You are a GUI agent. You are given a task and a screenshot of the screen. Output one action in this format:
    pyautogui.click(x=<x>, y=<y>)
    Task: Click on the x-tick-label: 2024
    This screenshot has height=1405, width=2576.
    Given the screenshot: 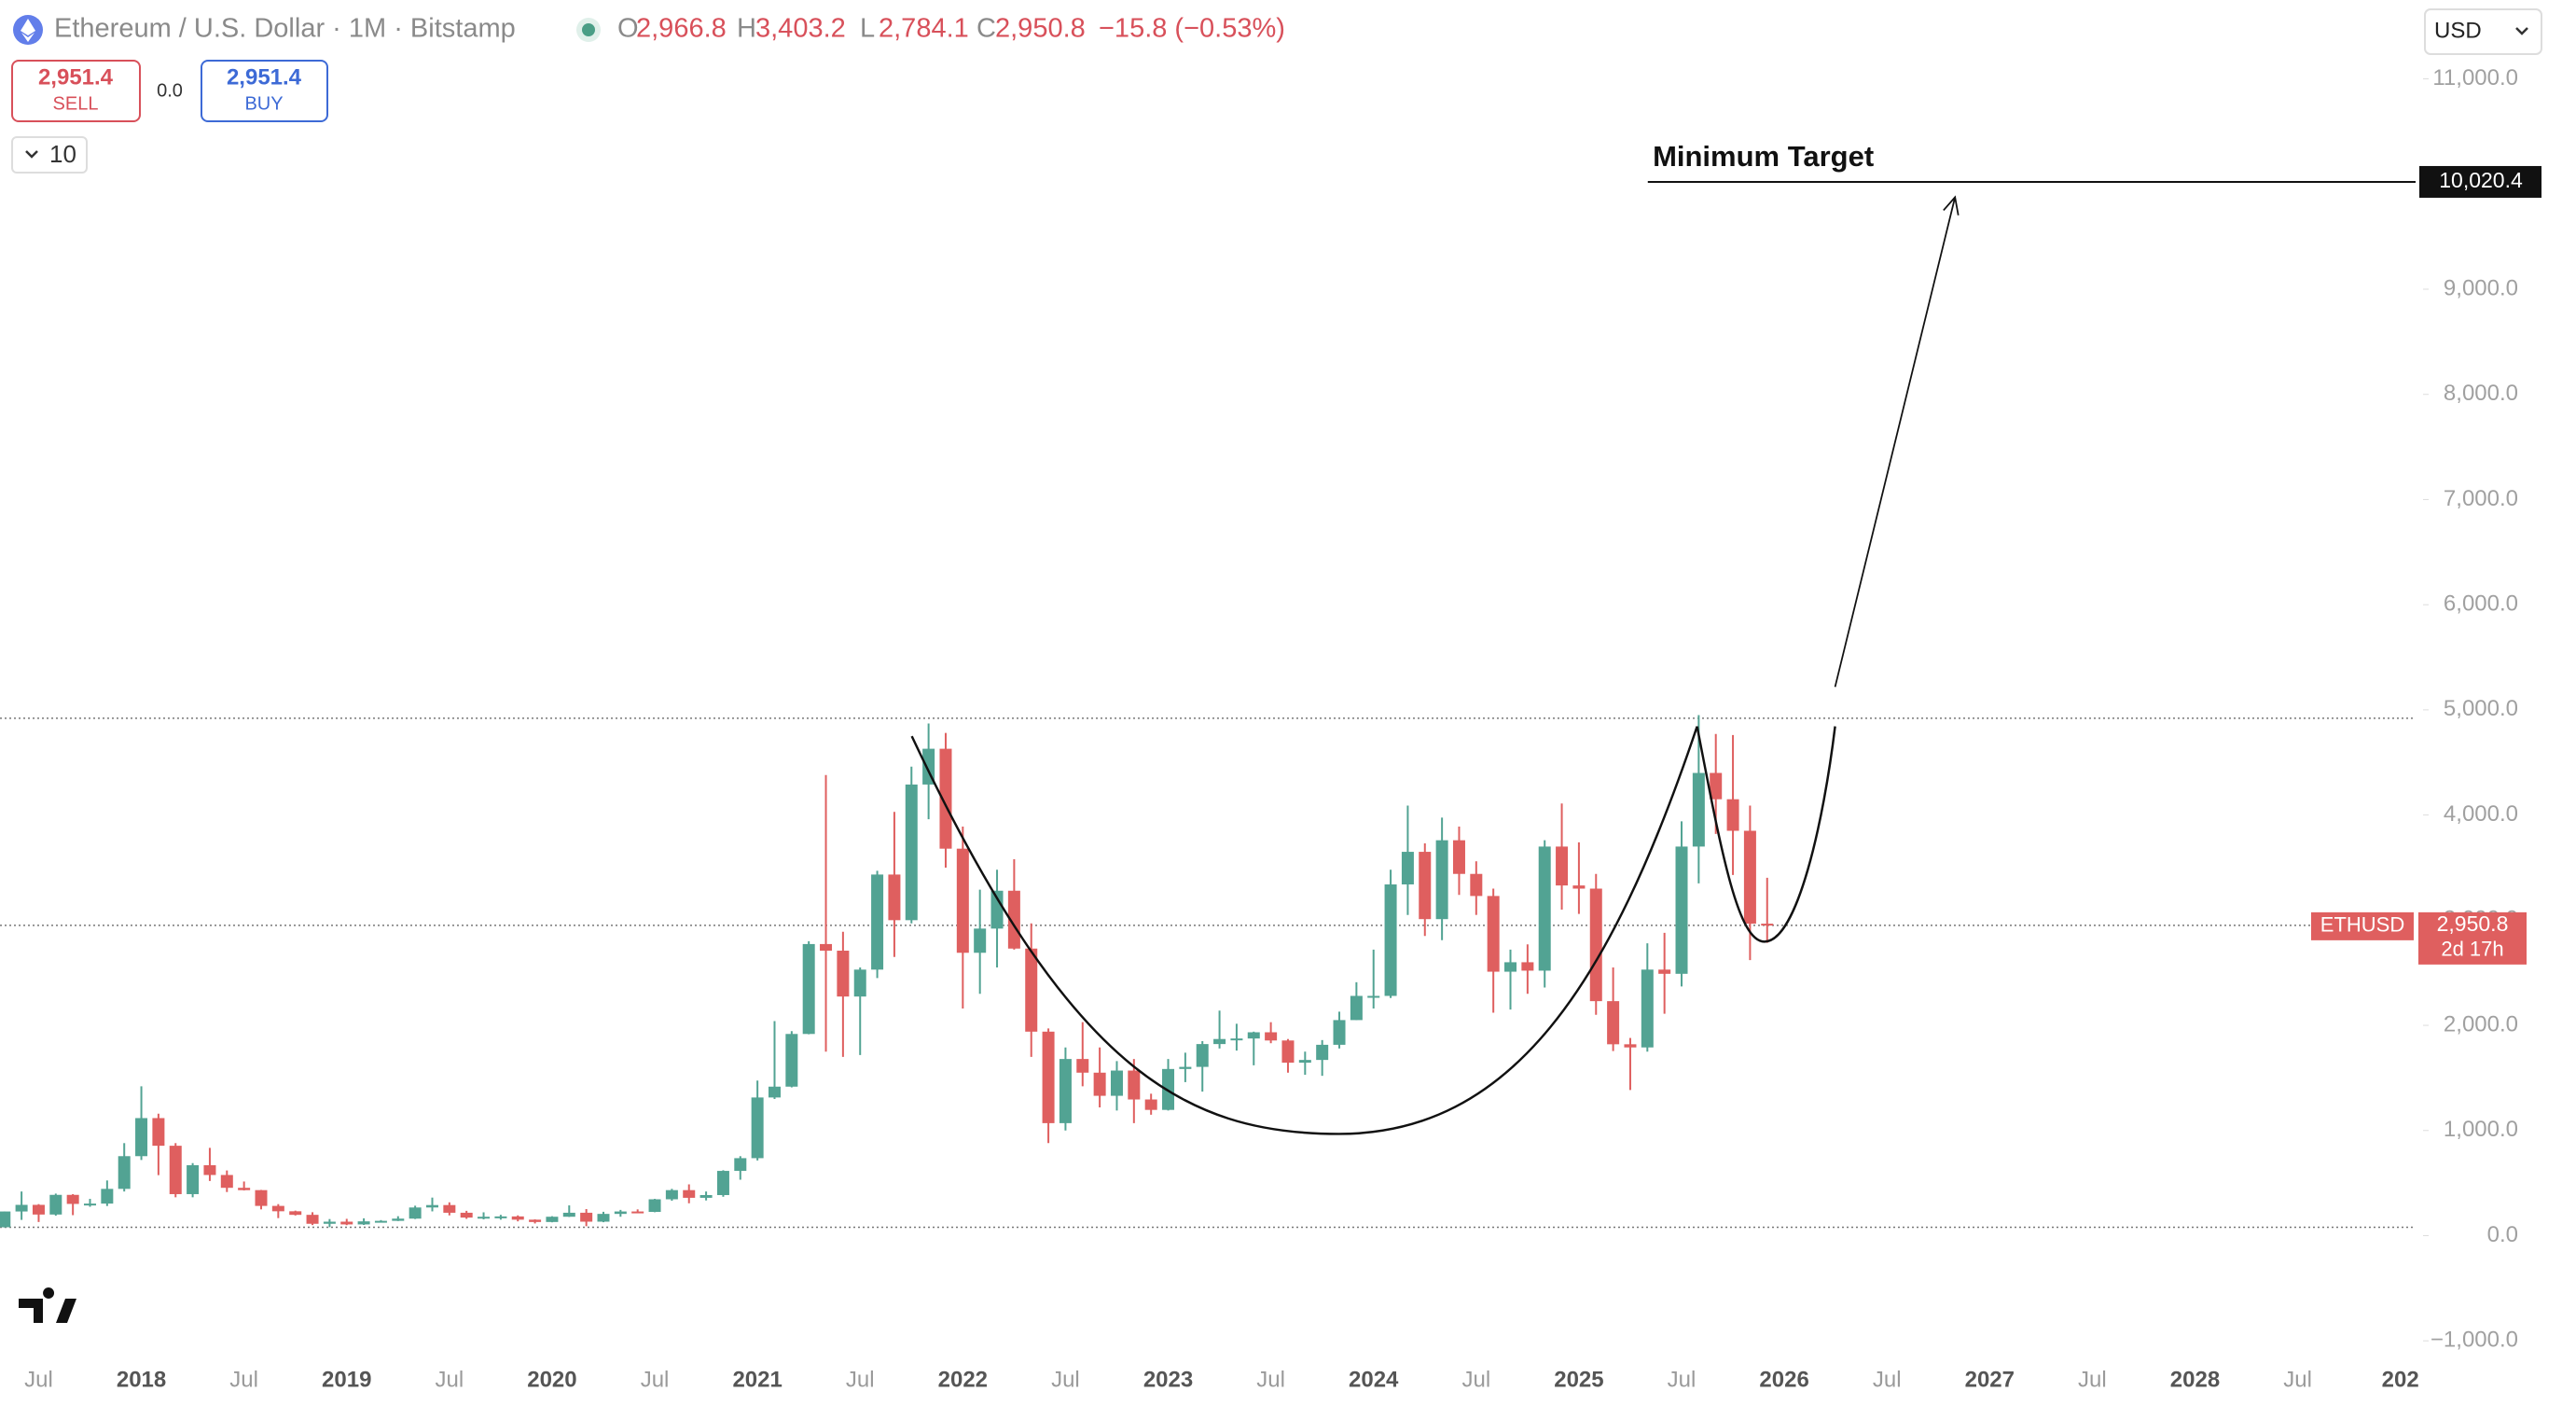 What is the action you would take?
    pyautogui.click(x=1374, y=1379)
    